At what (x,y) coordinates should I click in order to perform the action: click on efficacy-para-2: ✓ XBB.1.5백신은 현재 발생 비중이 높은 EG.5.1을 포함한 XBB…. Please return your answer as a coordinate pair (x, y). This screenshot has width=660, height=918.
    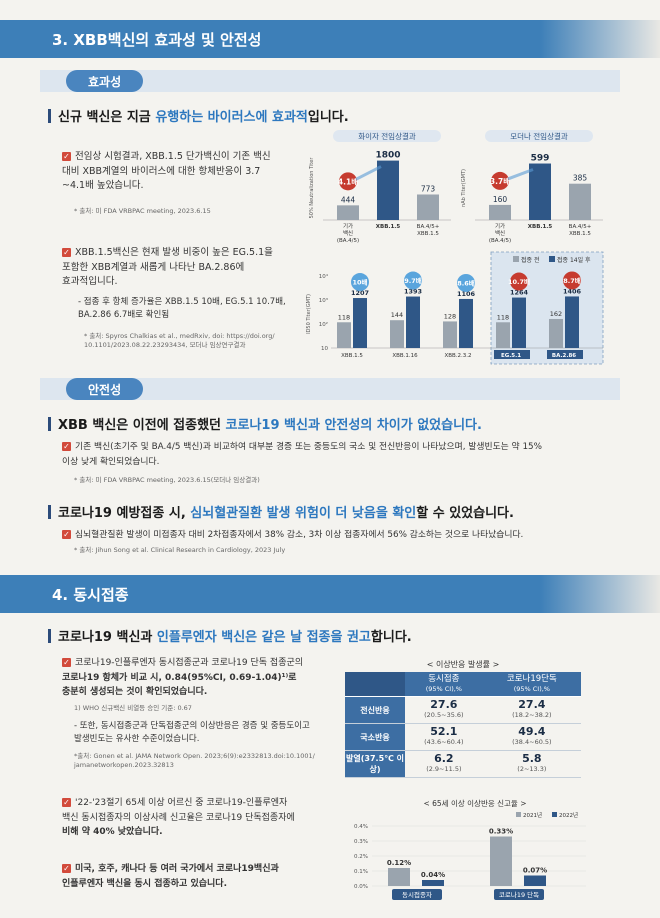
    Looking at the image, I should click on (184, 268).